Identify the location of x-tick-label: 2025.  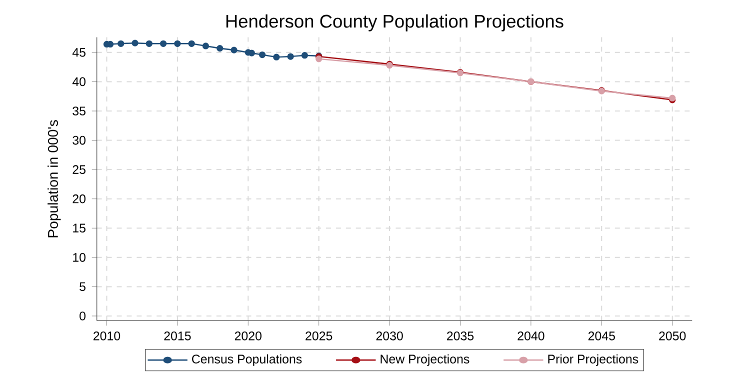
(319, 336).